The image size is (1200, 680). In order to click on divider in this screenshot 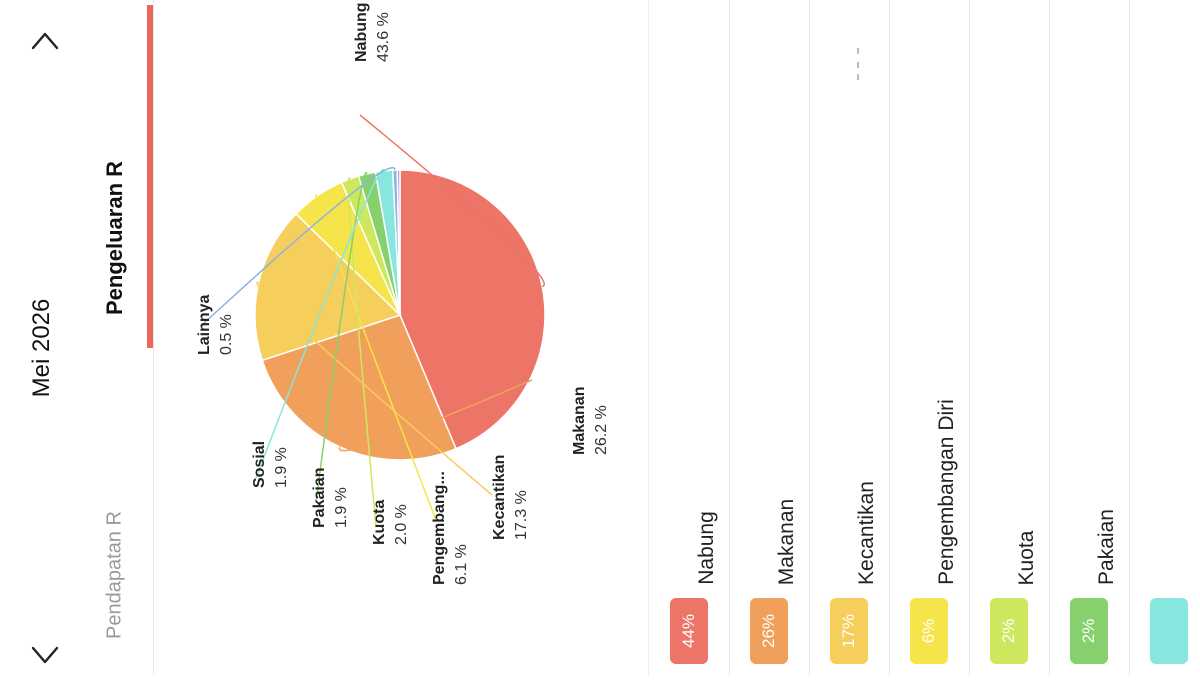, I will do `click(153, 337)`.